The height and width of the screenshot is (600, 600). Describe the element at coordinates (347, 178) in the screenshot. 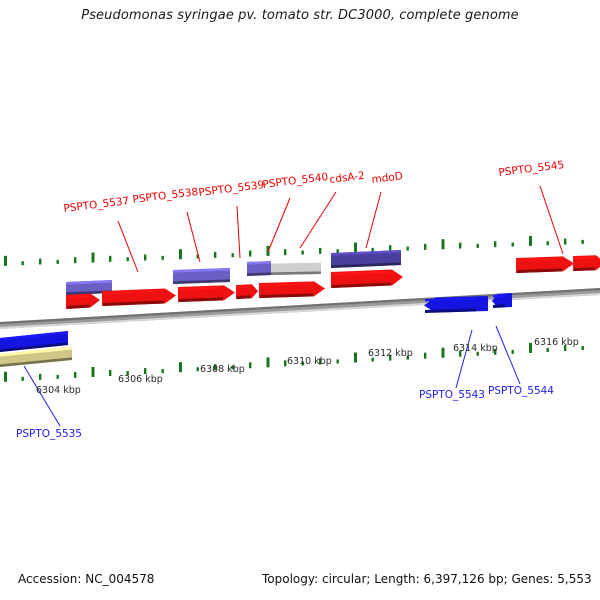

I see `feature-label-forward: cdsA-2` at that location.